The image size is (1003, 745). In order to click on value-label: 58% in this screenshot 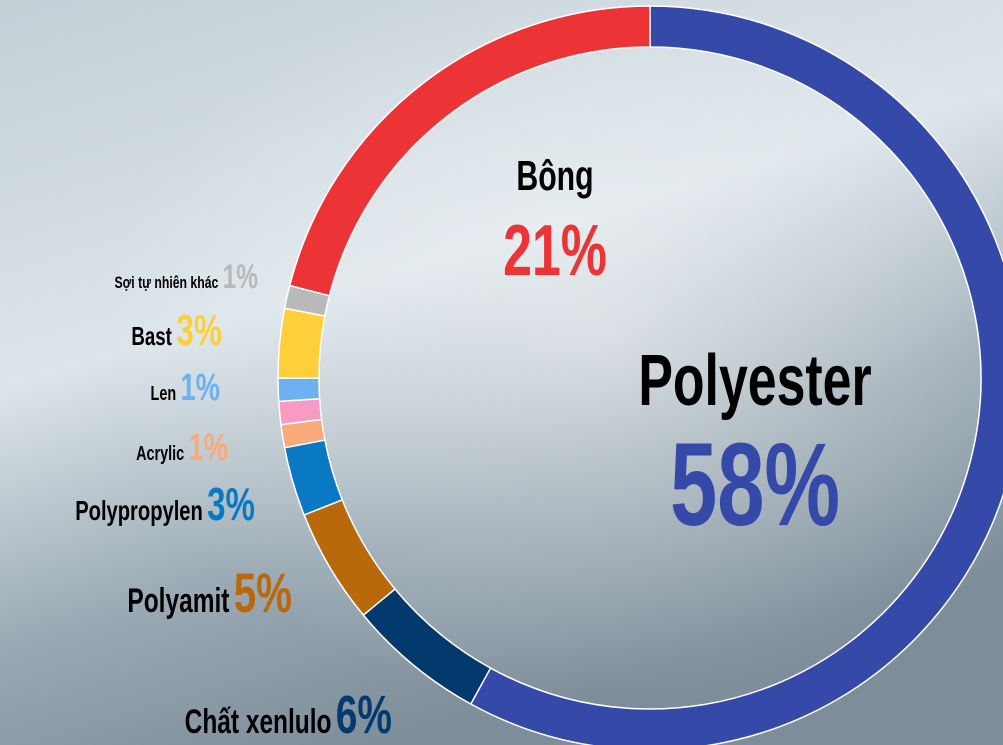, I will do `click(755, 484)`.